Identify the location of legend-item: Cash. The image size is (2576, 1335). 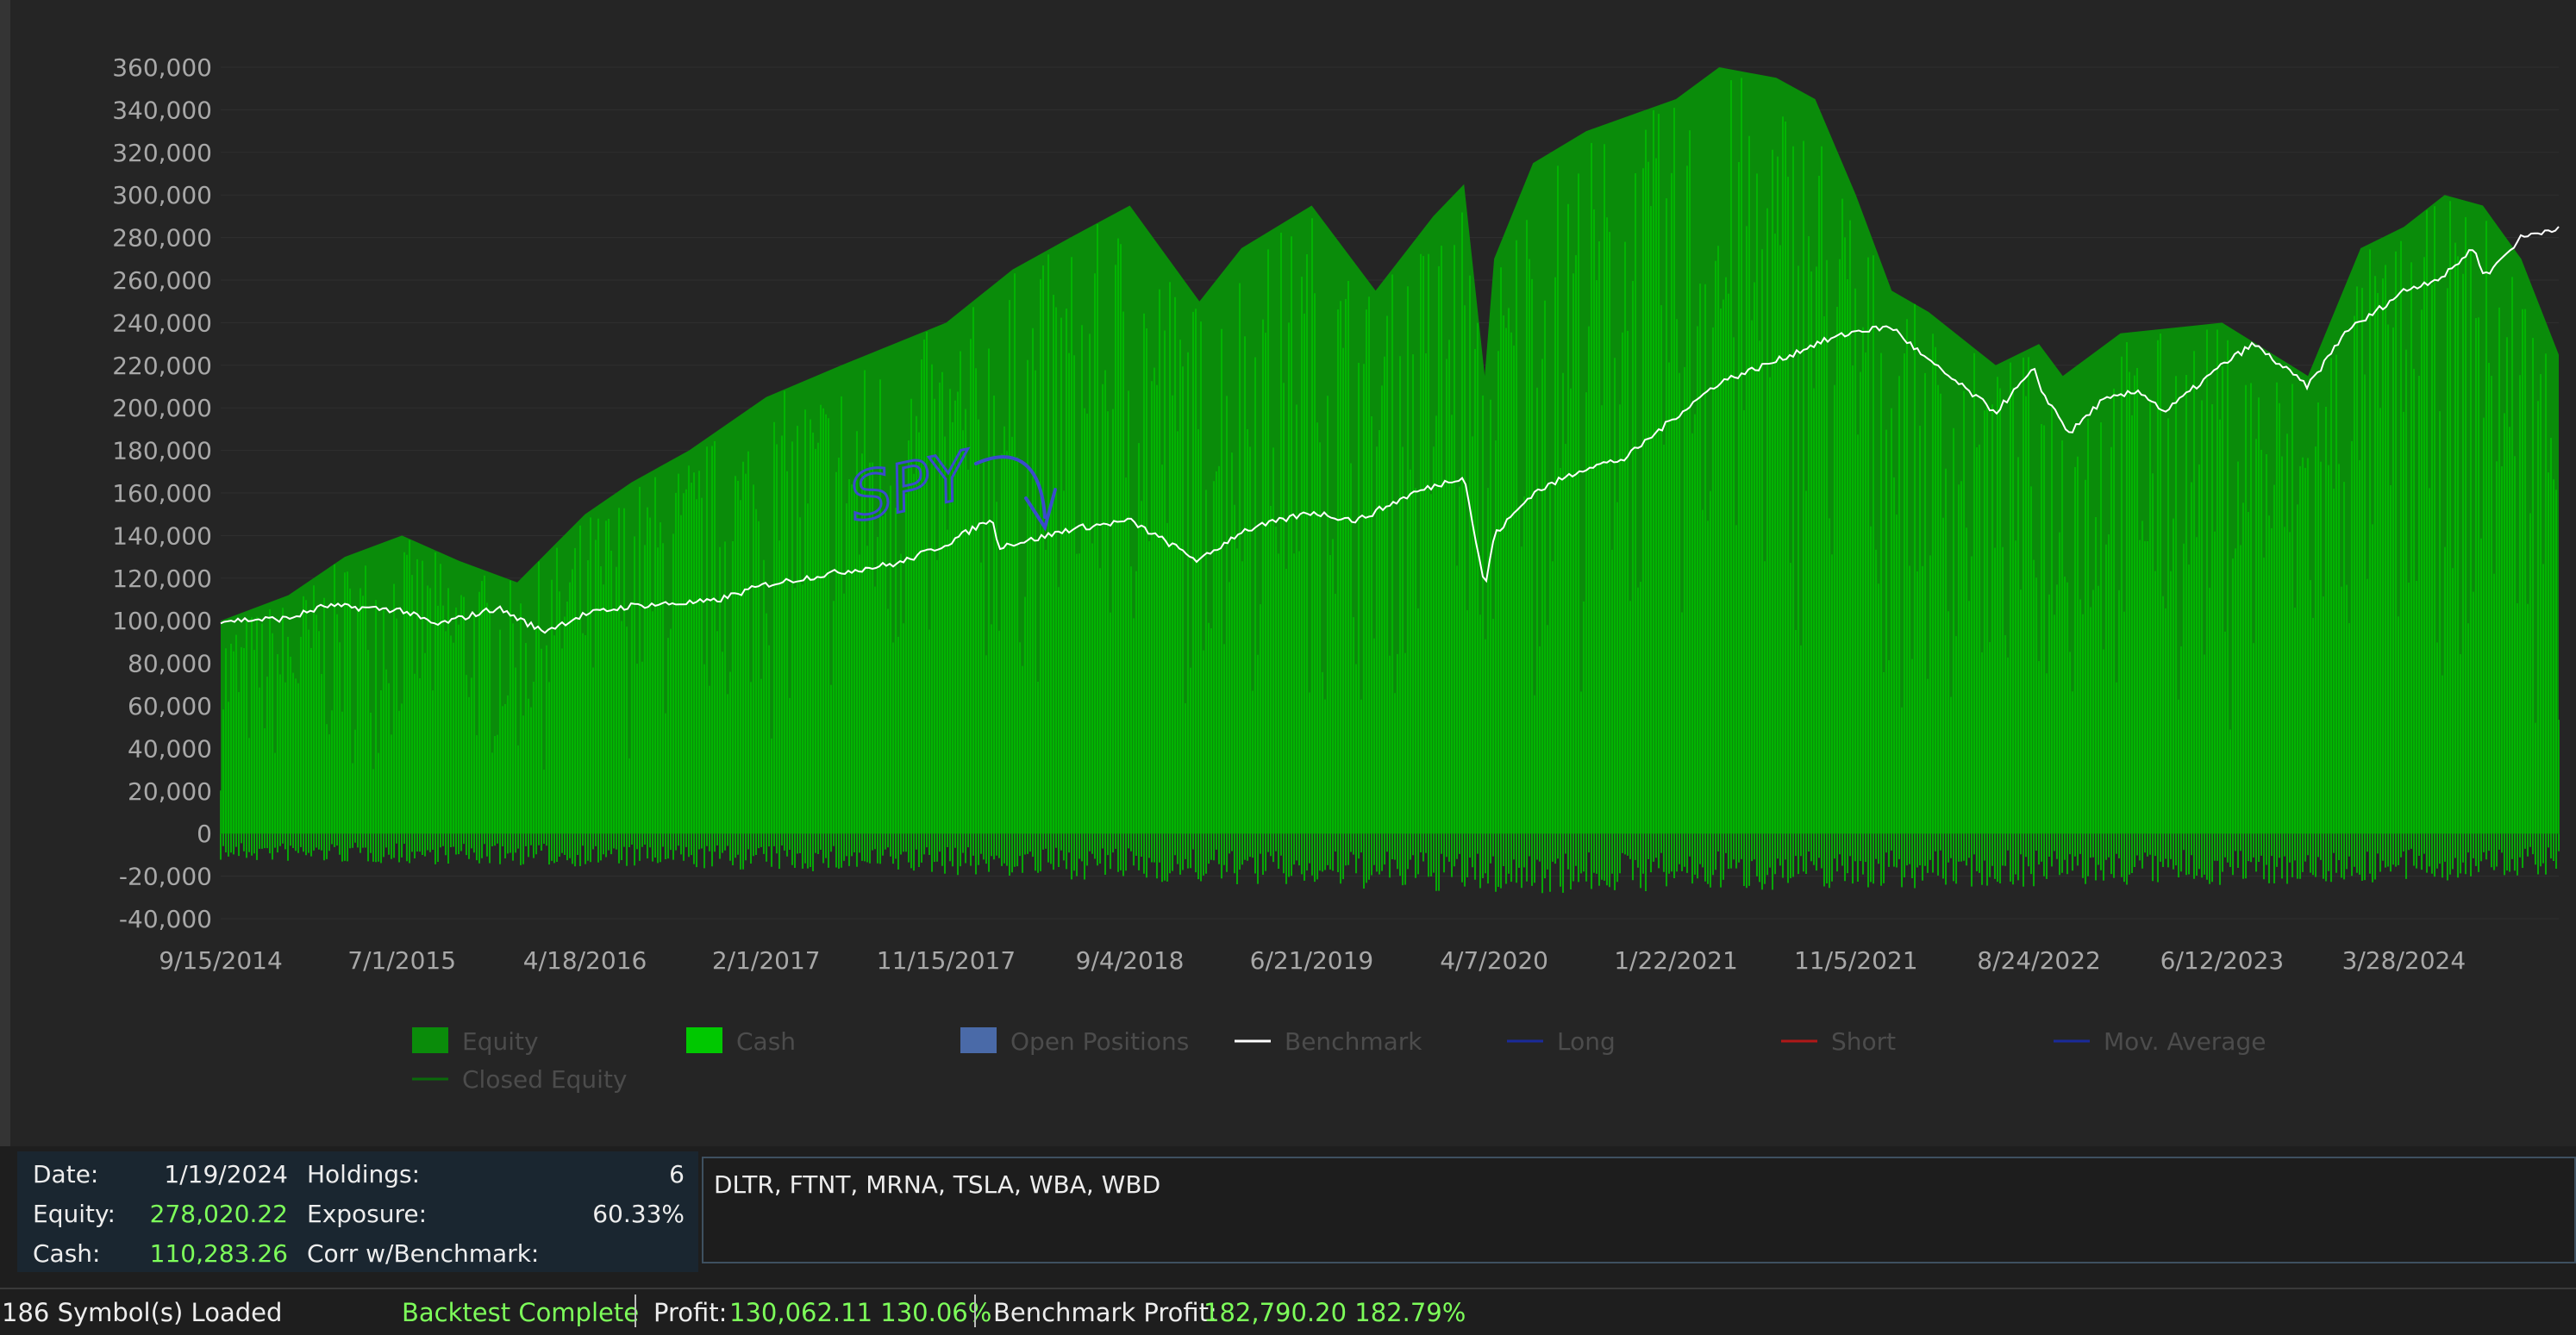
(741, 1041).